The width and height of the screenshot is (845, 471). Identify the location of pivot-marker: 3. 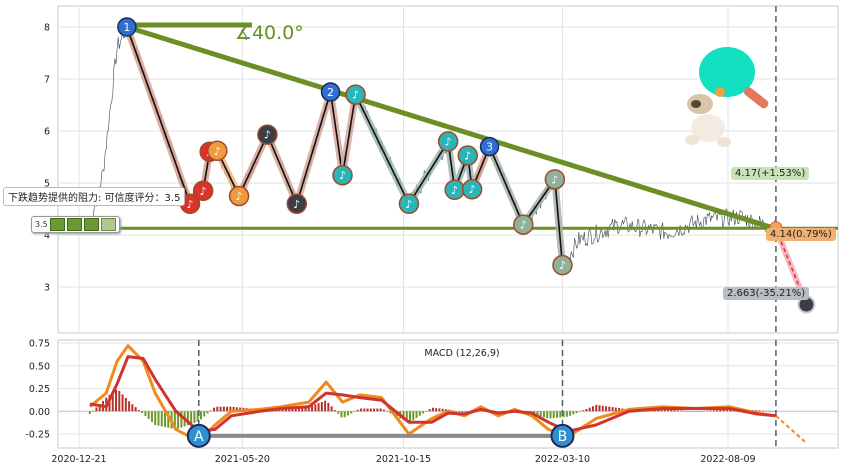
(489, 146).